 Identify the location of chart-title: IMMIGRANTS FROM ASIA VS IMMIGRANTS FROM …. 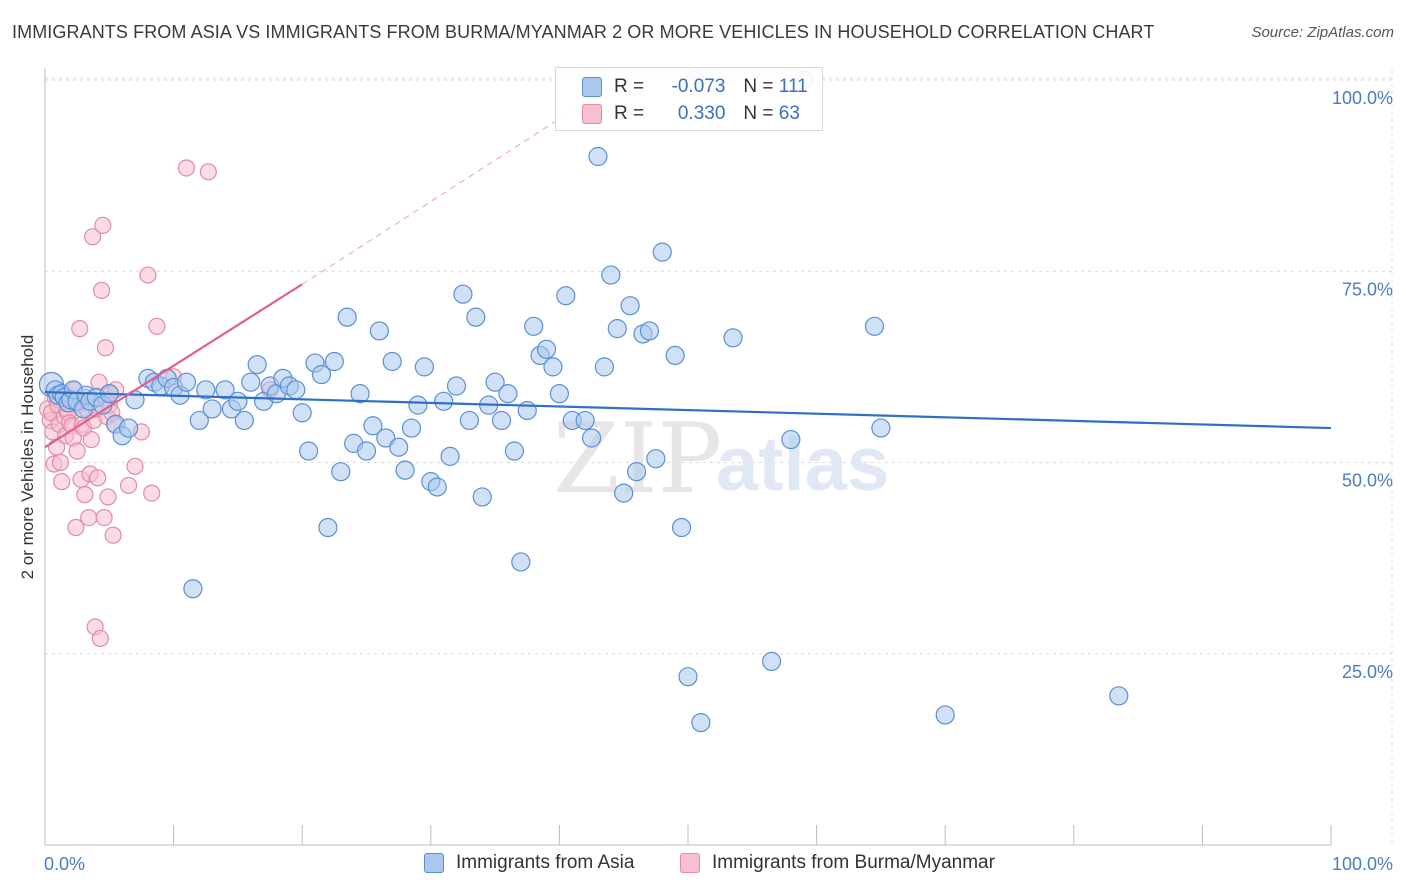
(583, 32).